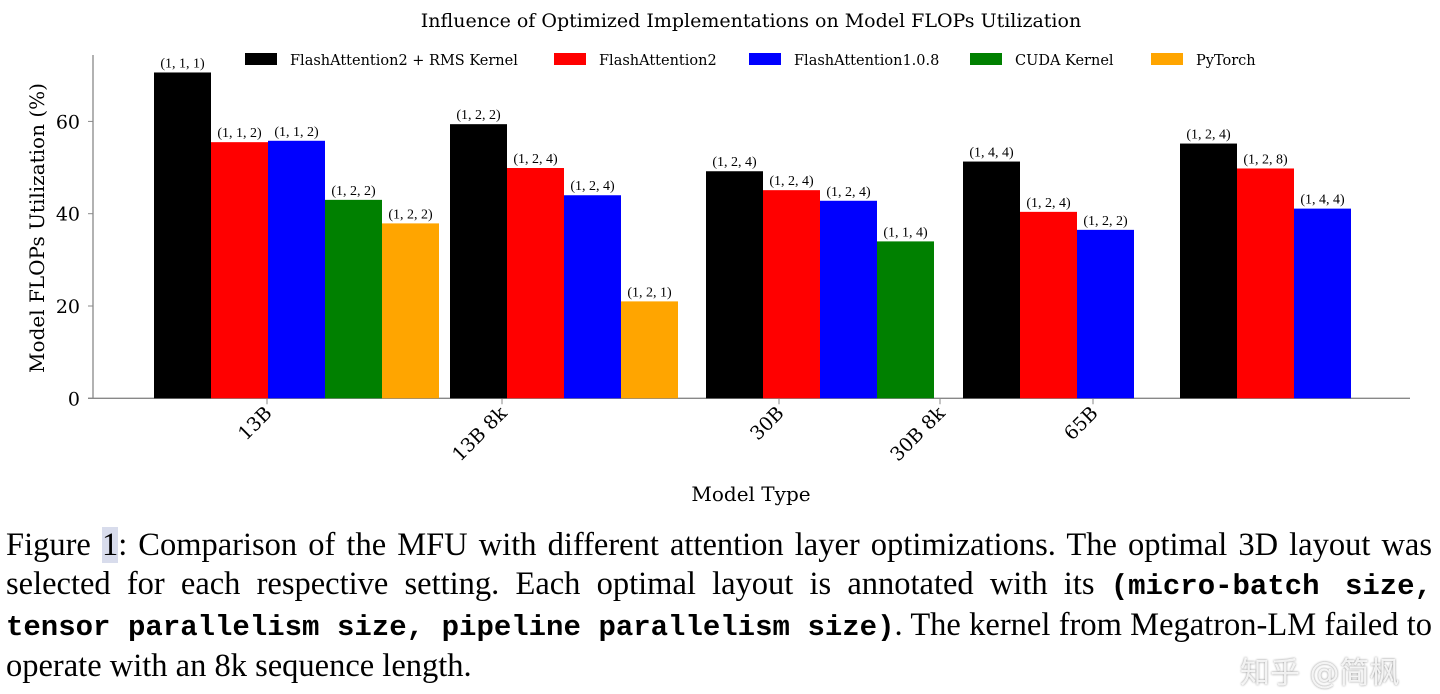  I want to click on y-axis-label: Model FLOPs Utilization (%), so click(37, 228).